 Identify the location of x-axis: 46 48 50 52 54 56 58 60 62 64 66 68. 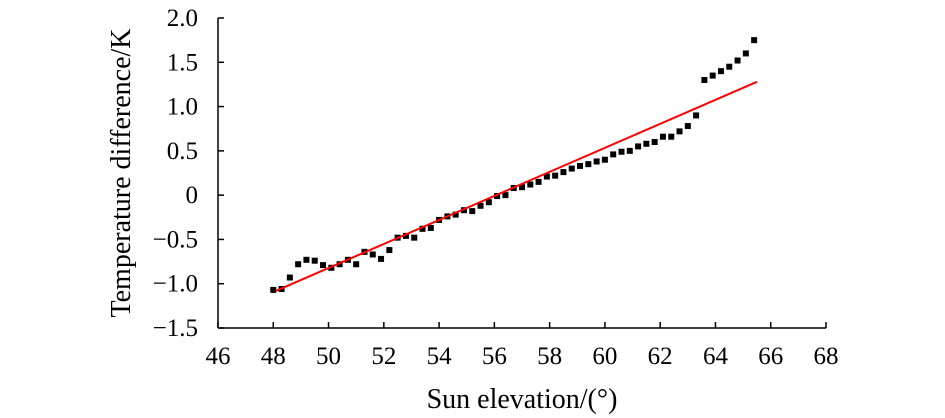
(522, 346).